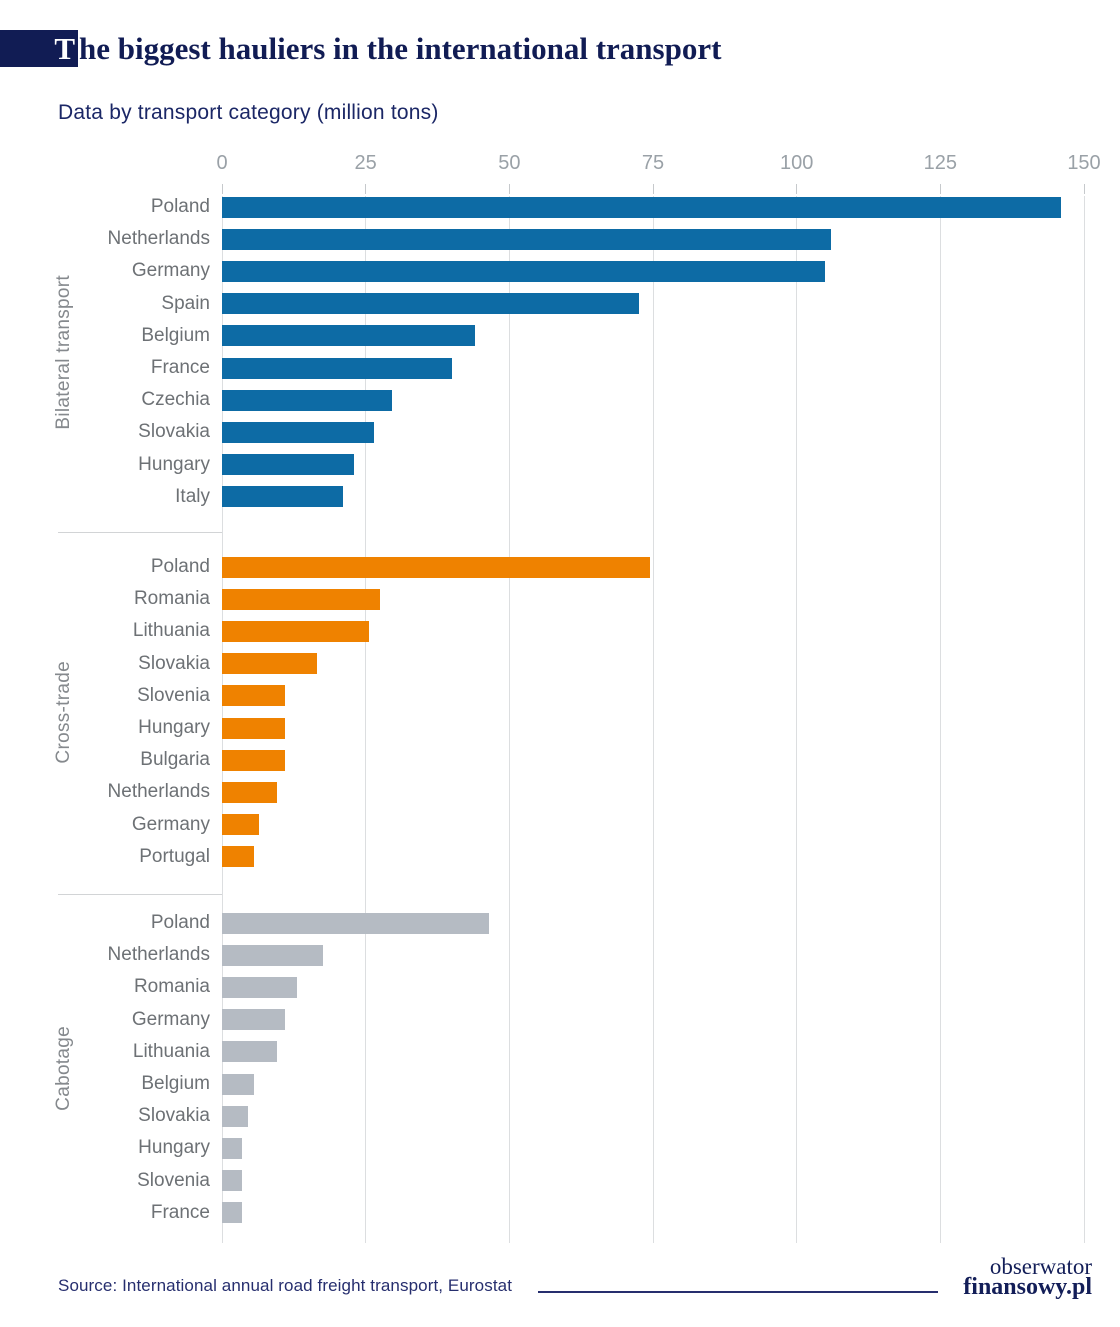 The height and width of the screenshot is (1327, 1120). What do you see at coordinates (560, 400) in the screenshot?
I see `bar-row: Czechia` at bounding box center [560, 400].